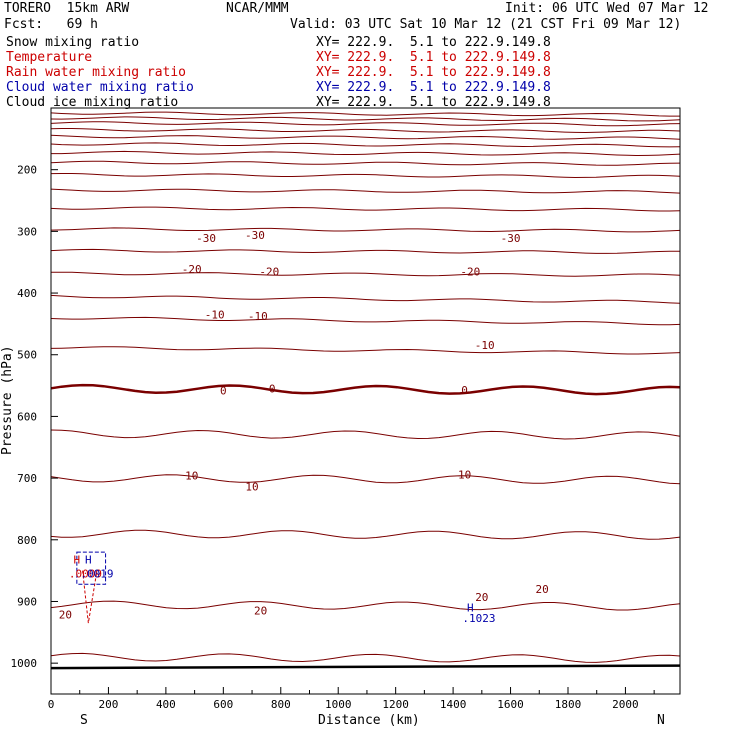  What do you see at coordinates (510, 704) in the screenshot?
I see `x-tick-label: 1600` at bounding box center [510, 704].